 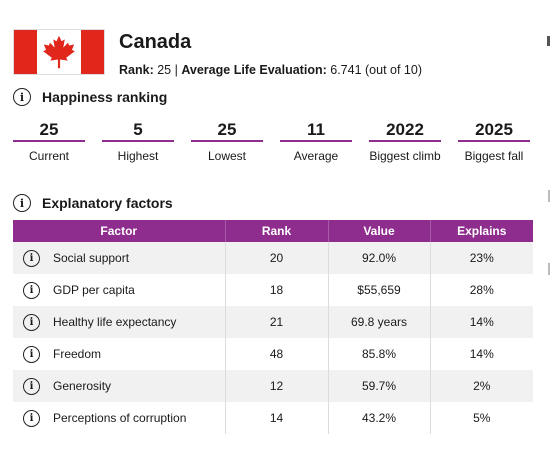 What do you see at coordinates (138, 129) in the screenshot?
I see `stat-value: 5` at bounding box center [138, 129].